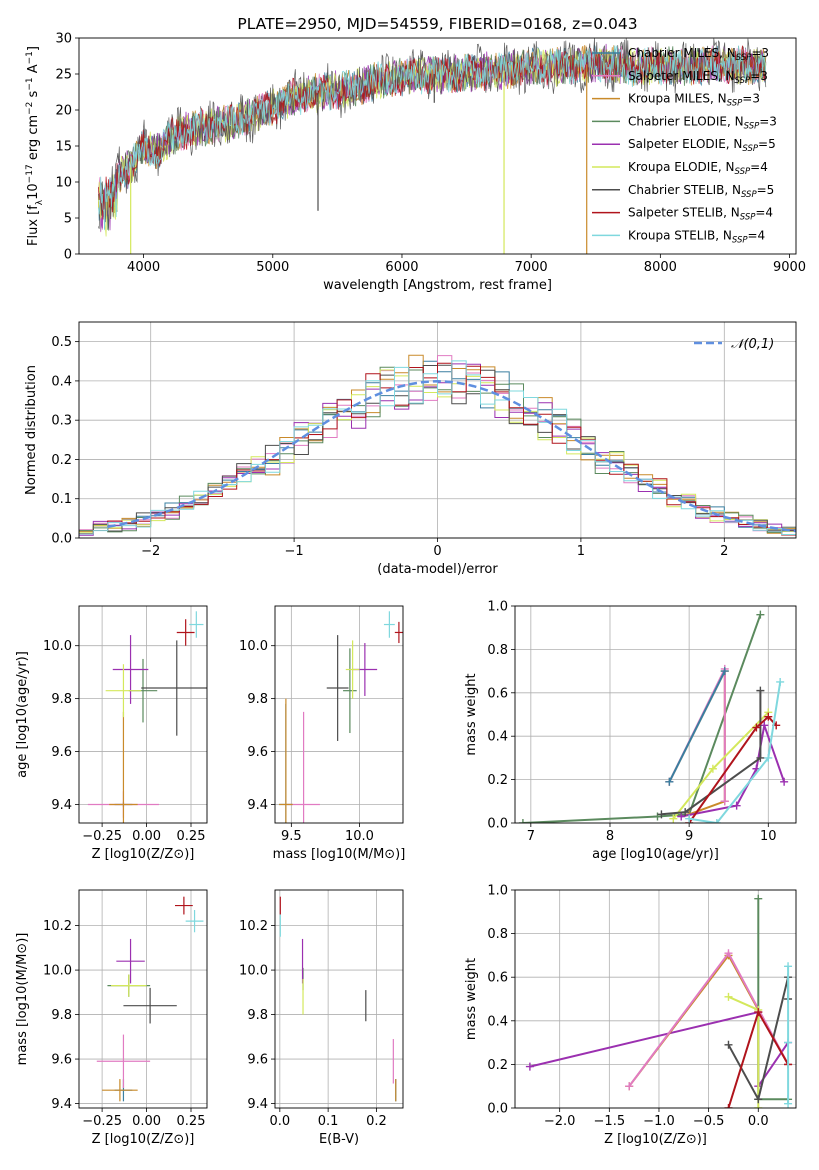 The image size is (819, 1170). I want to click on x-tick-label: 10, so click(768, 836).